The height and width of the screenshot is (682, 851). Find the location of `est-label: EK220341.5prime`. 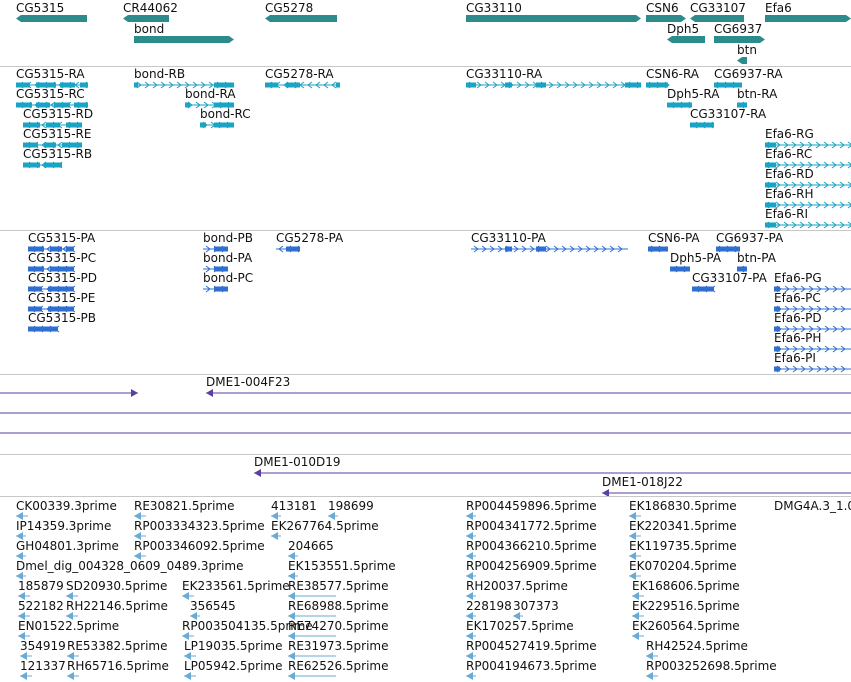

est-label: EK220341.5prime is located at coordinates (683, 526).